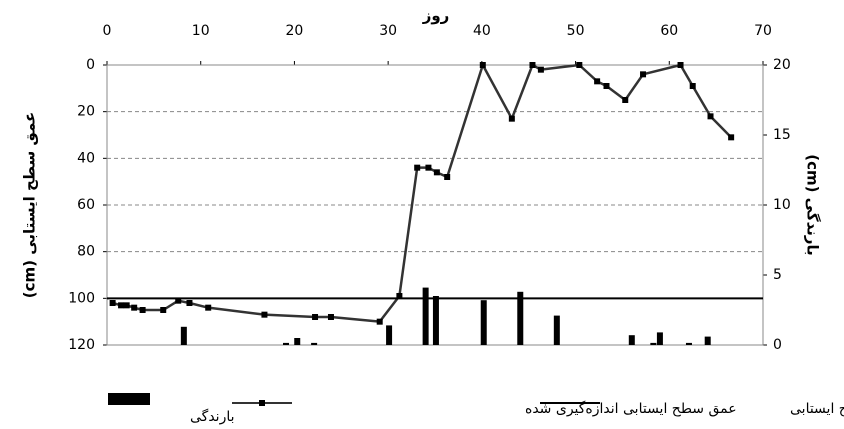  I want to click on y-tick-label: 120, so click(81, 345).